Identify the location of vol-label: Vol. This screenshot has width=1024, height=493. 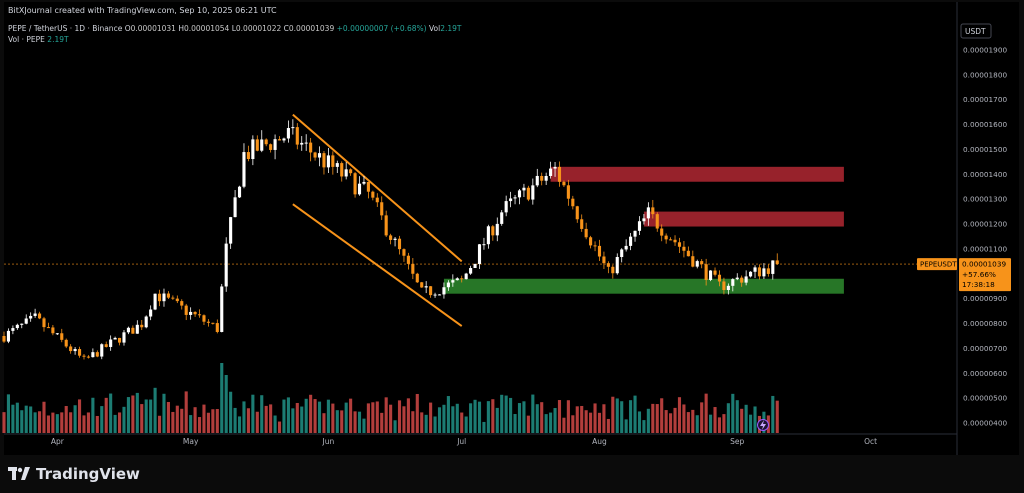
(434, 28).